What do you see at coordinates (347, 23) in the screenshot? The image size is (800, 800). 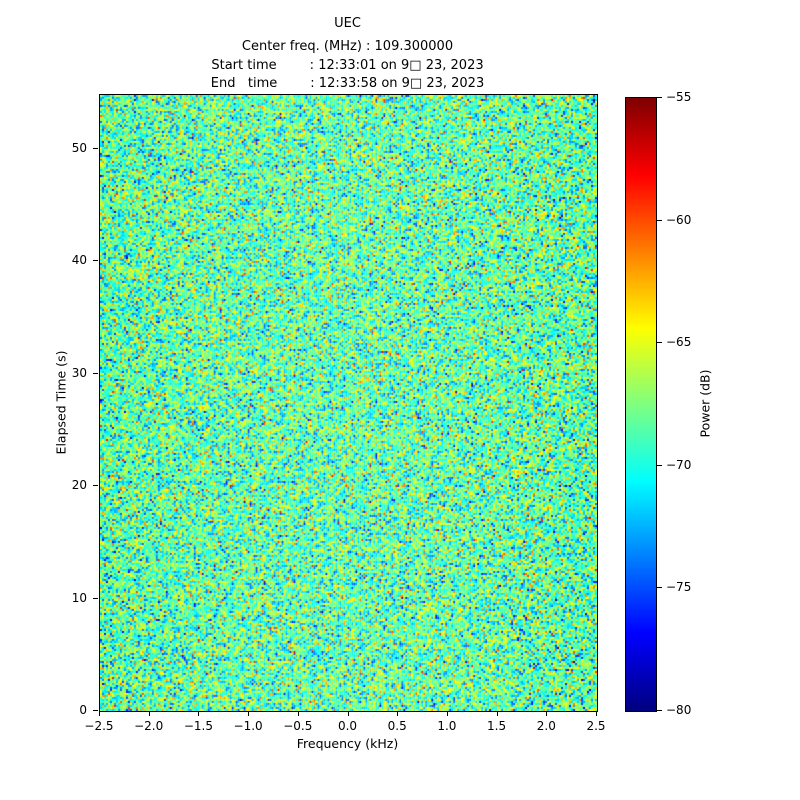 I see `chart-title: UEC` at bounding box center [347, 23].